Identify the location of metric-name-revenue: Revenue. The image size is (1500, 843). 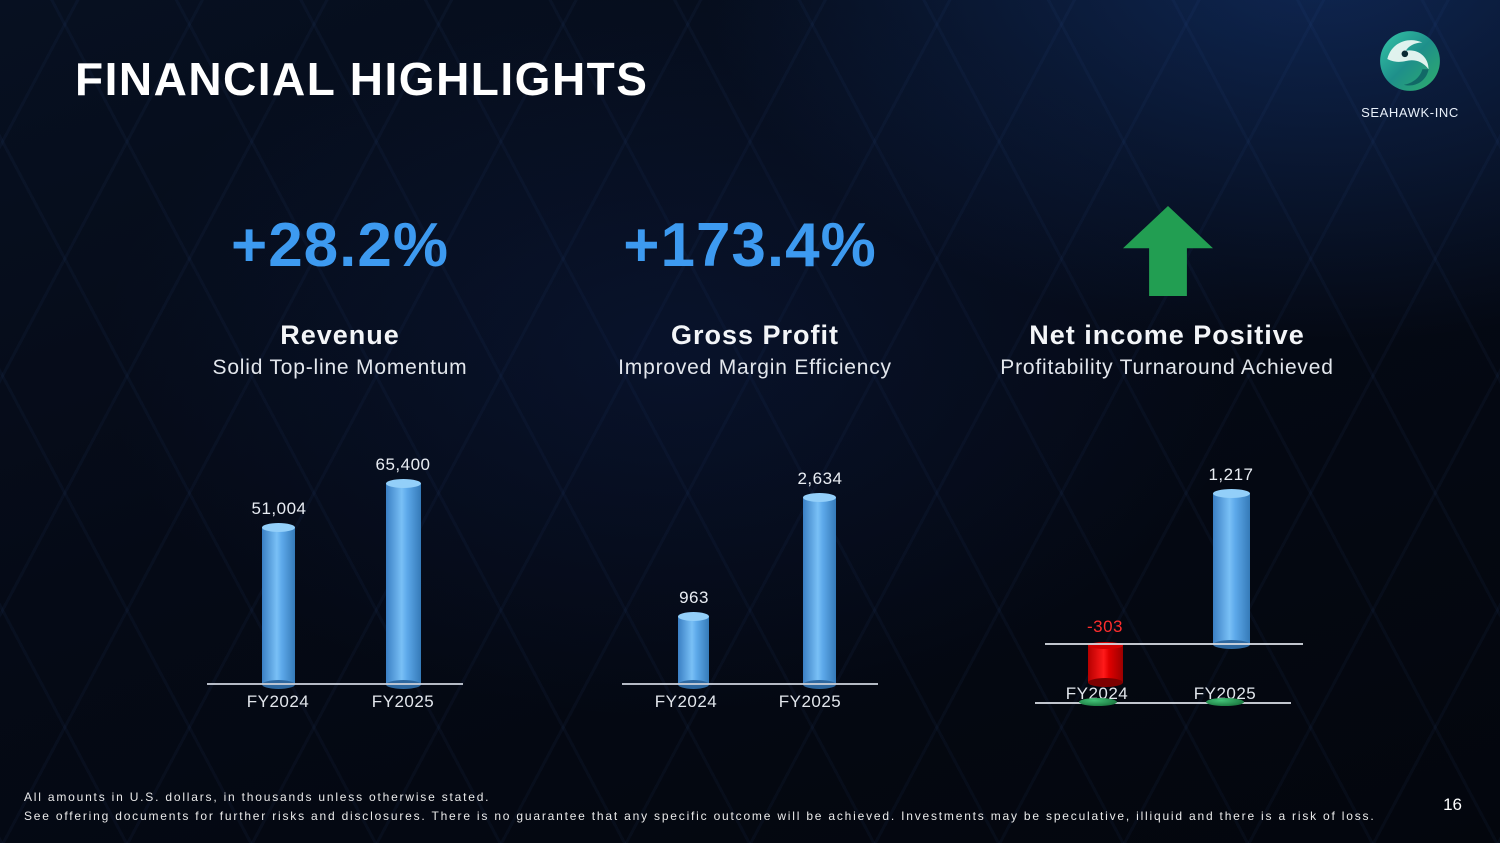
(340, 335).